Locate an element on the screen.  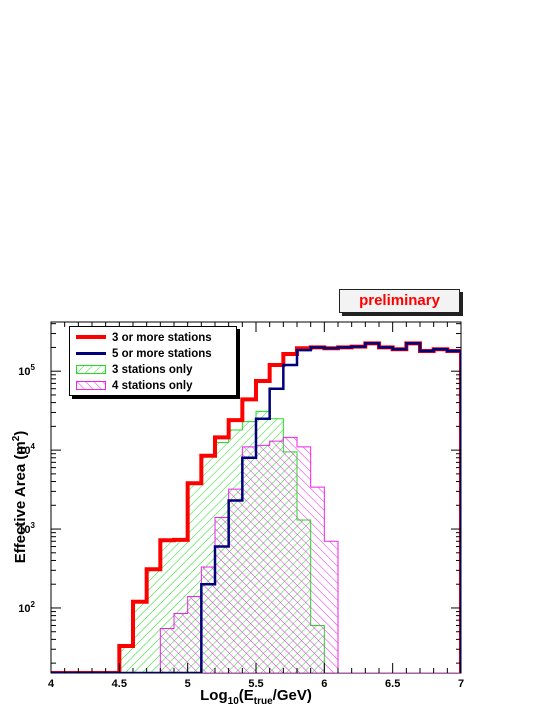
legend-swatch-green-hatch is located at coordinates (91, 369).